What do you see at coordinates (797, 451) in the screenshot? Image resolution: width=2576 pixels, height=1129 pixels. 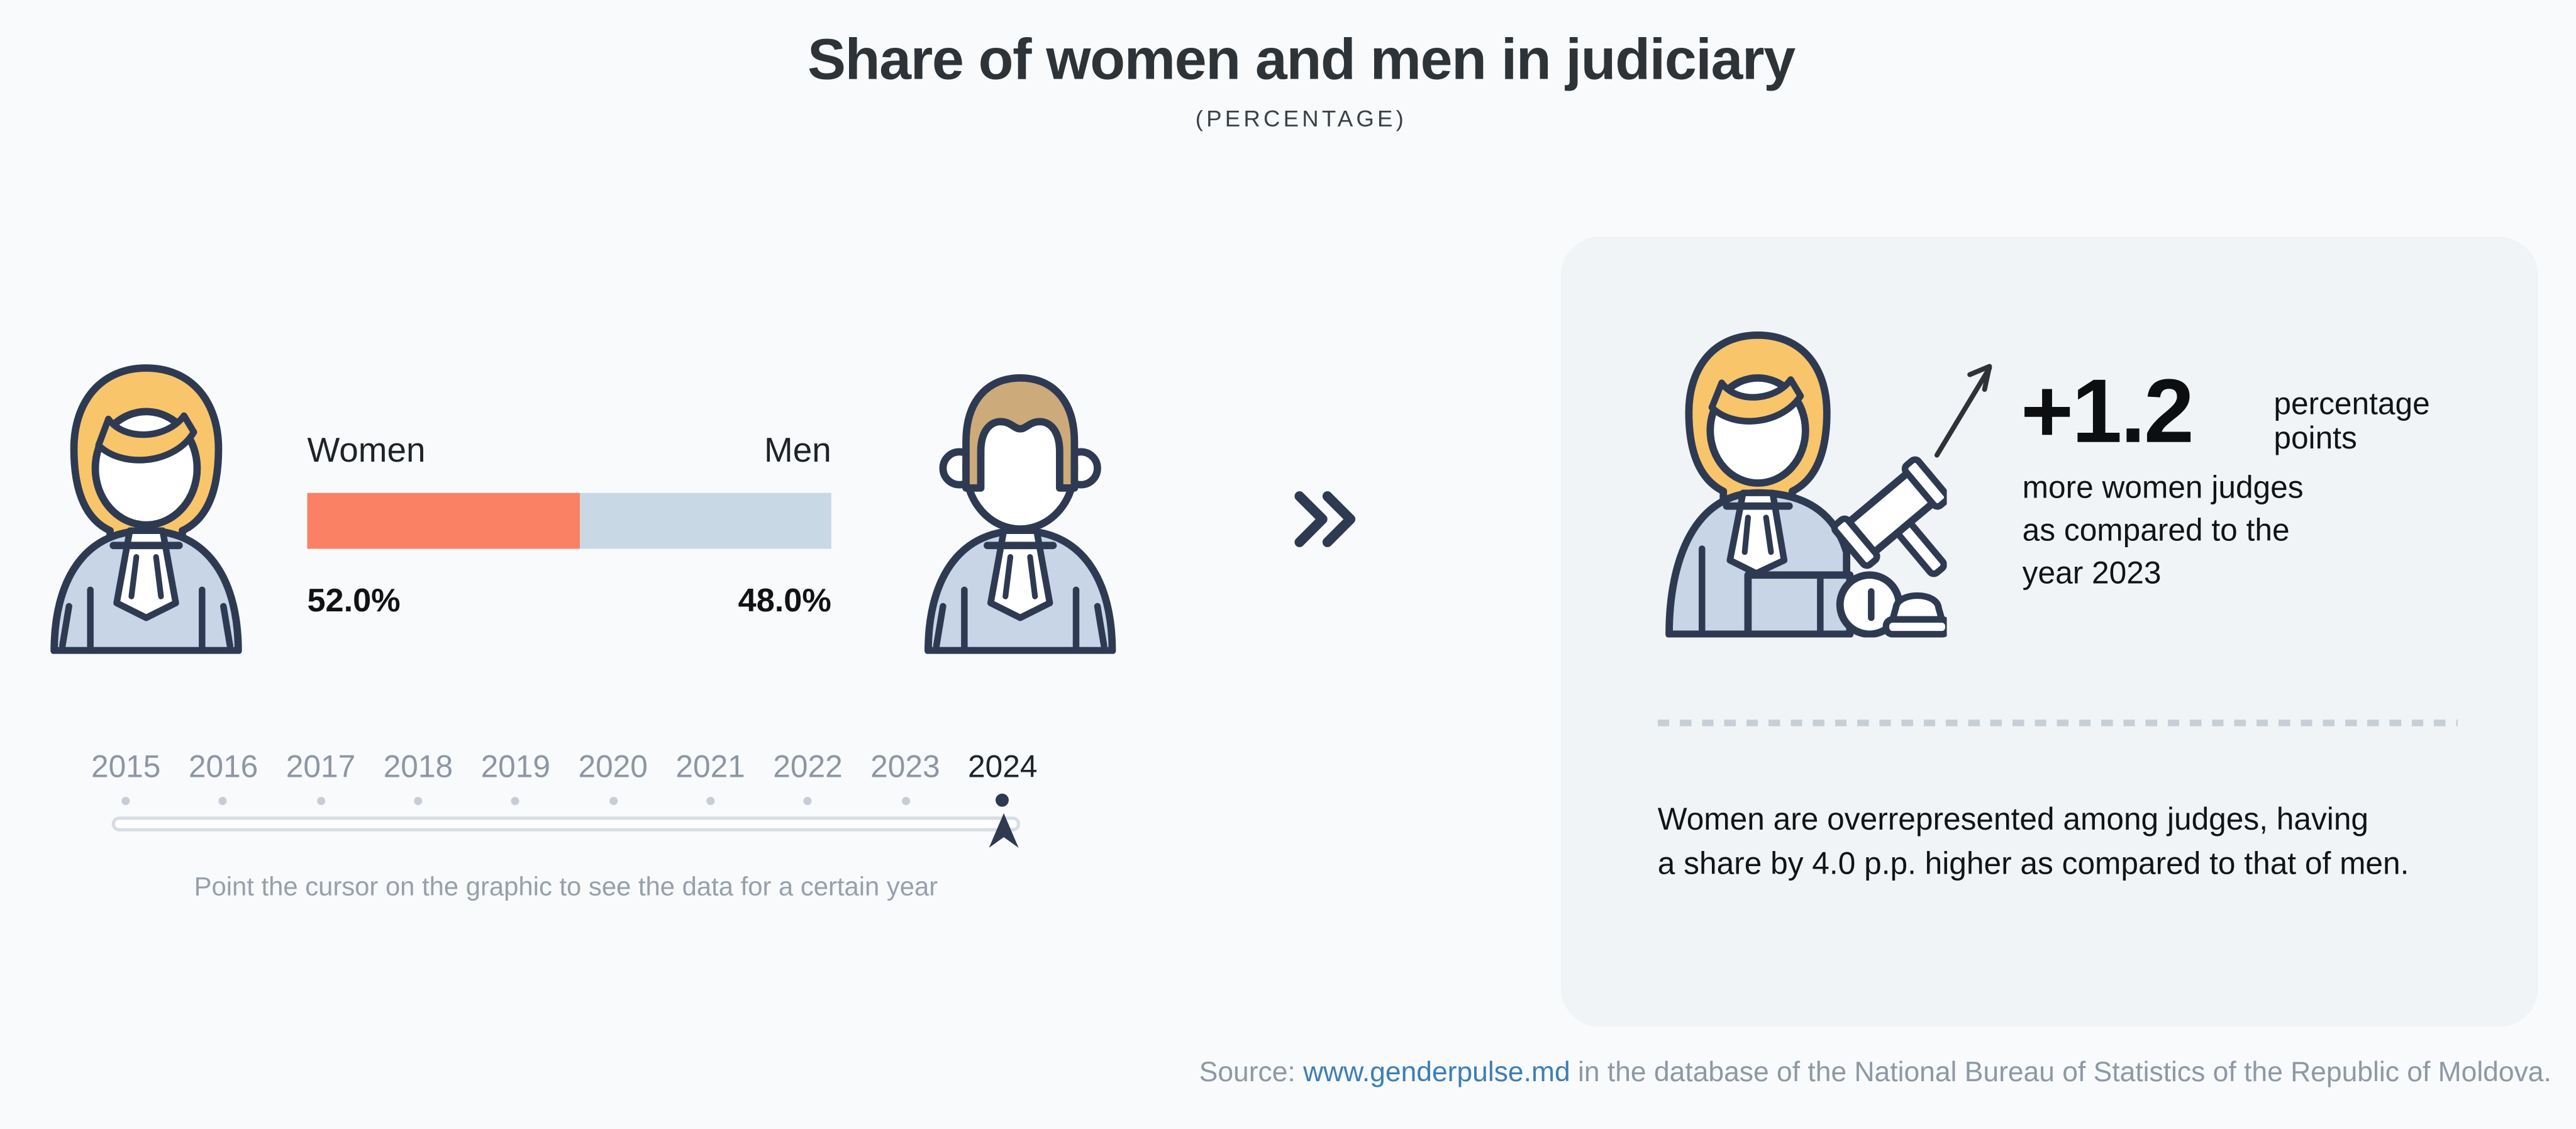 I see `men-label: Men` at bounding box center [797, 451].